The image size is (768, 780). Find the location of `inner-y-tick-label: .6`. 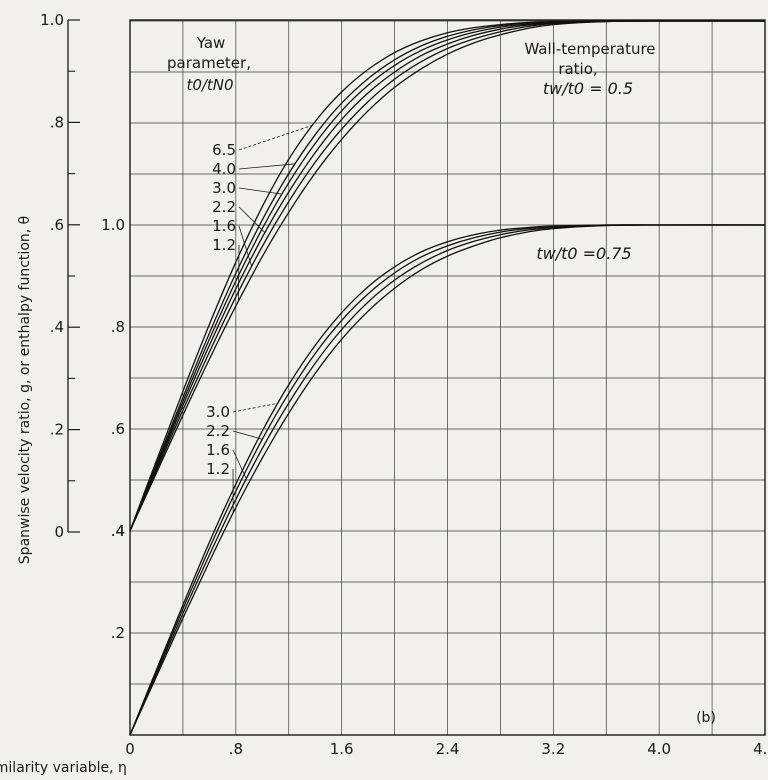

inner-y-tick-label: .6 is located at coordinates (118, 429).